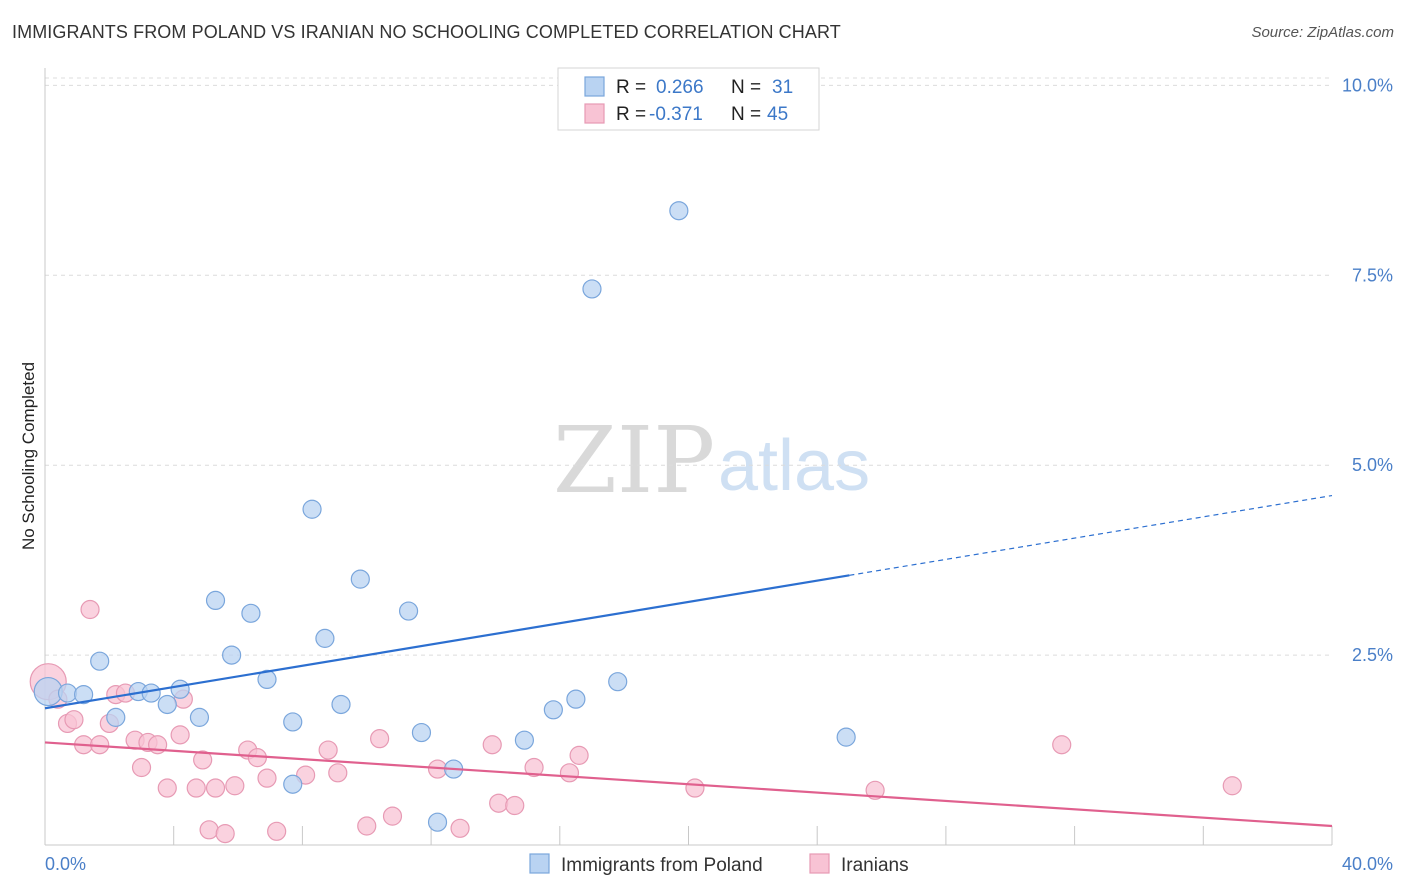 The height and width of the screenshot is (892, 1406). I want to click on poland-trend-line, so click(447, 642).